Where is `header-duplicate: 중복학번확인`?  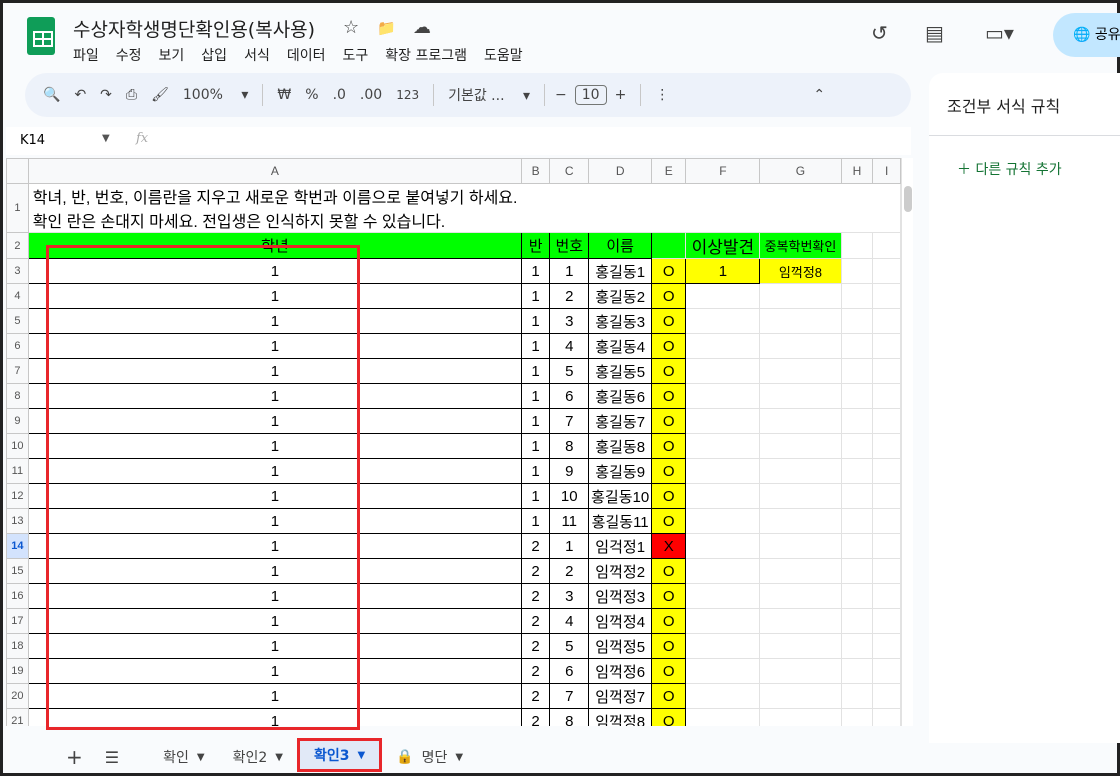
header-duplicate: 중복학번확인 is located at coordinates (800, 245).